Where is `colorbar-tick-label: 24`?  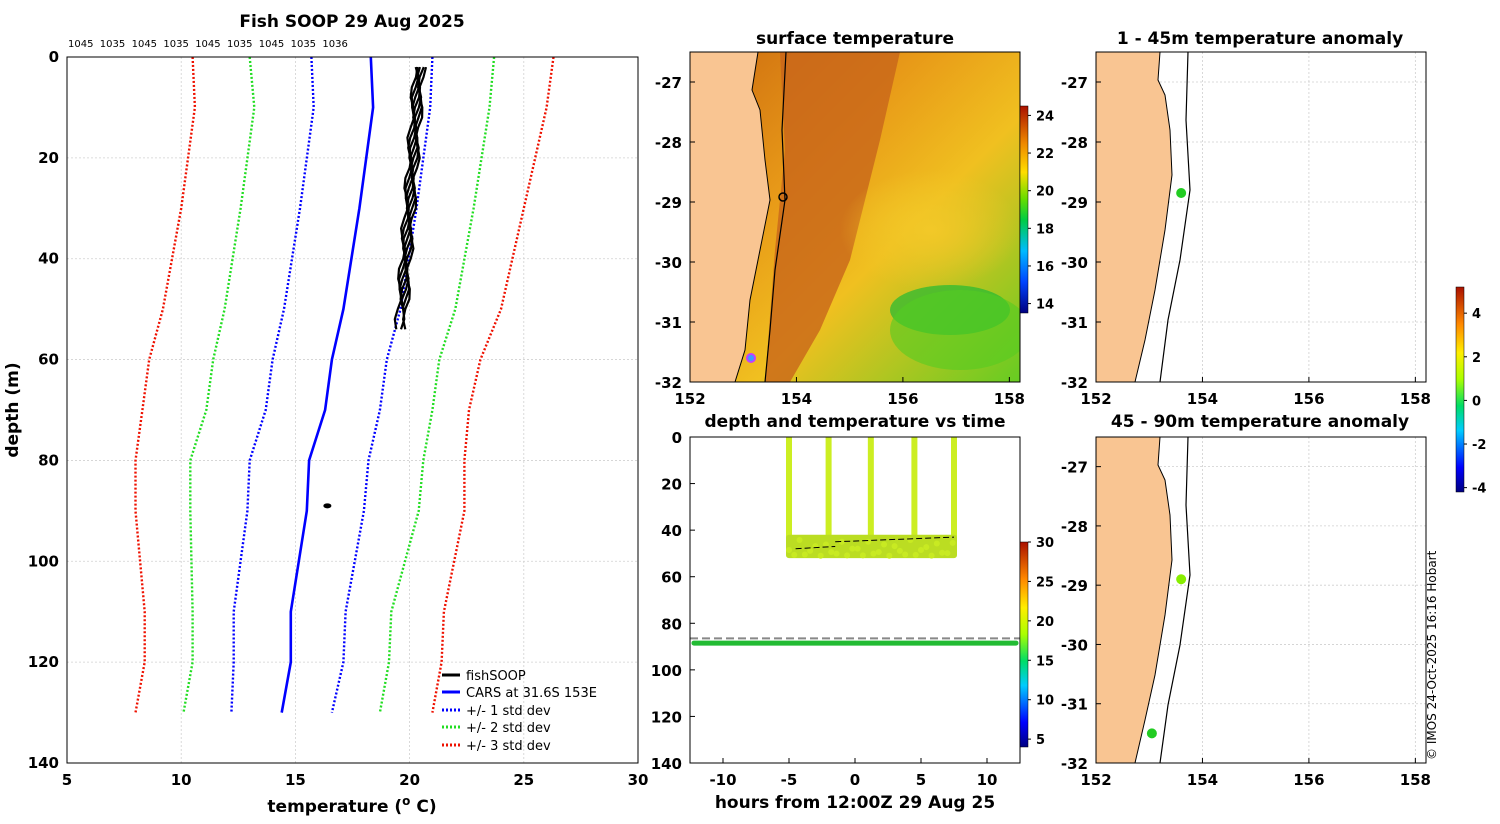 colorbar-tick-label: 24 is located at coordinates (1045, 116).